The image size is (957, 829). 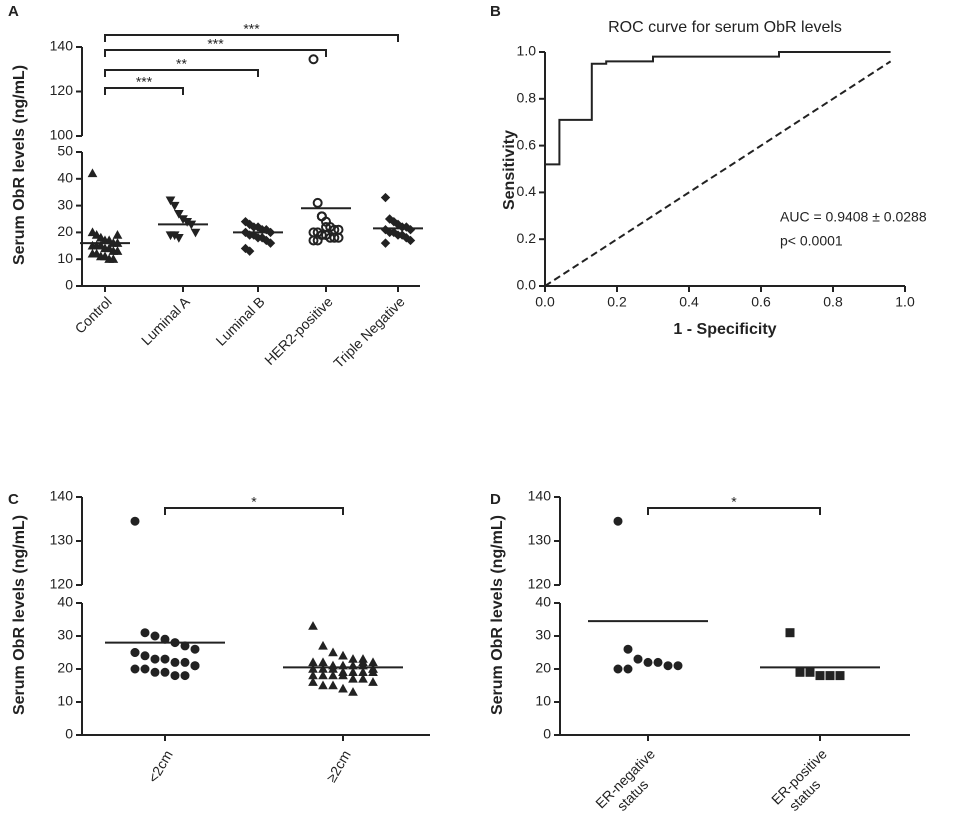 What do you see at coordinates (689, 302) in the screenshot?
I see `x-tick-label: 0.4` at bounding box center [689, 302].